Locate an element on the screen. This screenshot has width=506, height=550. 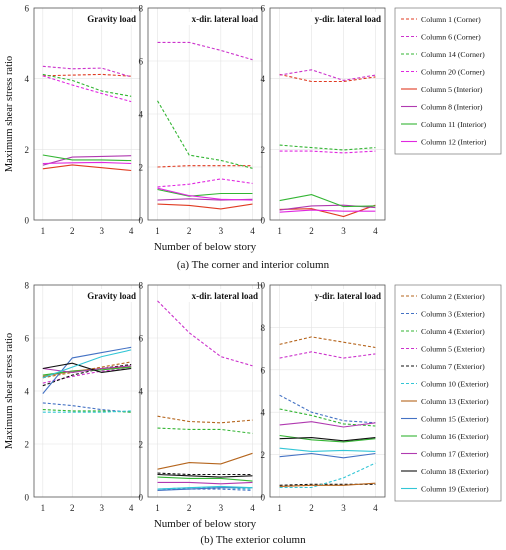
legend-label: Column 13 (Exterior) is located at coordinates (455, 401).